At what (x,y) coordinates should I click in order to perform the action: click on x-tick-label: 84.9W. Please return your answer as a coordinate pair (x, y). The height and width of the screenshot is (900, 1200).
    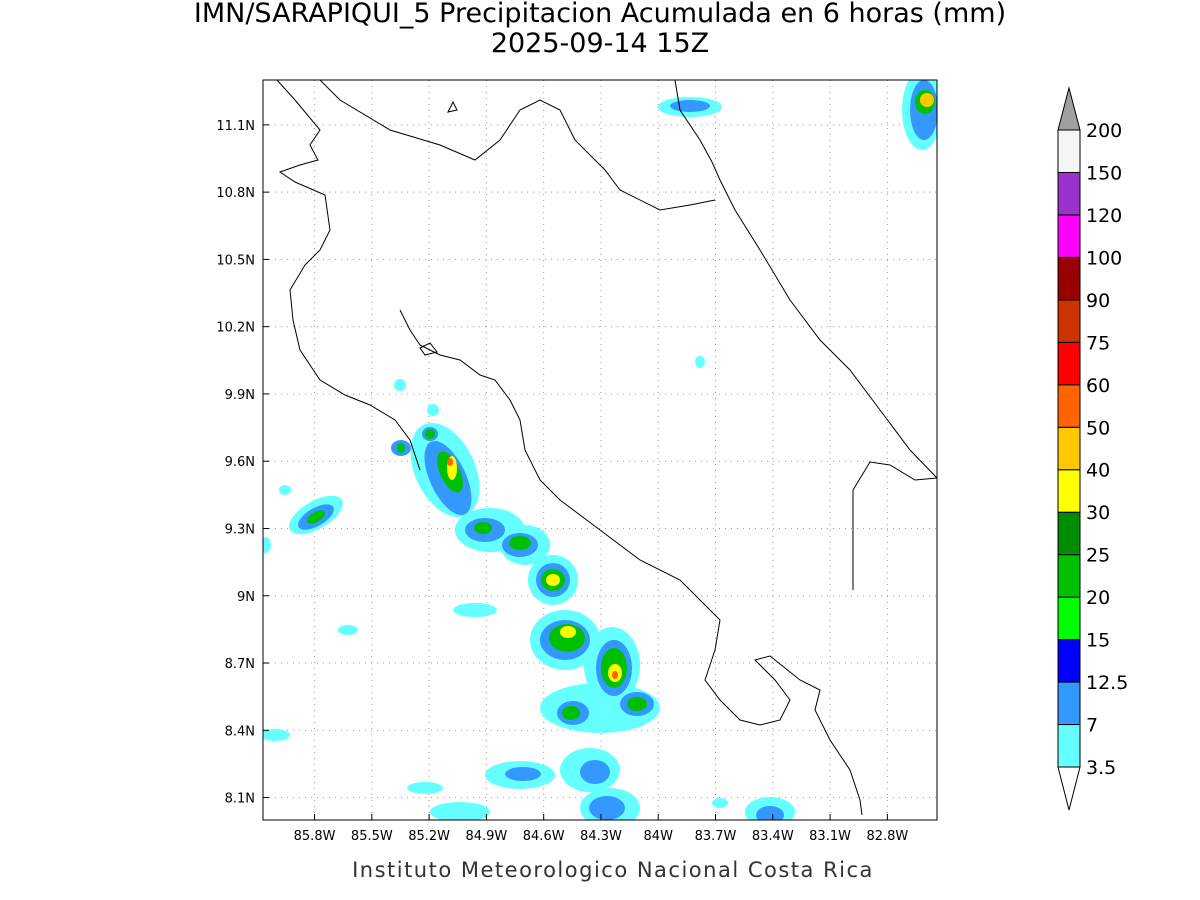
    Looking at the image, I should click on (486, 836).